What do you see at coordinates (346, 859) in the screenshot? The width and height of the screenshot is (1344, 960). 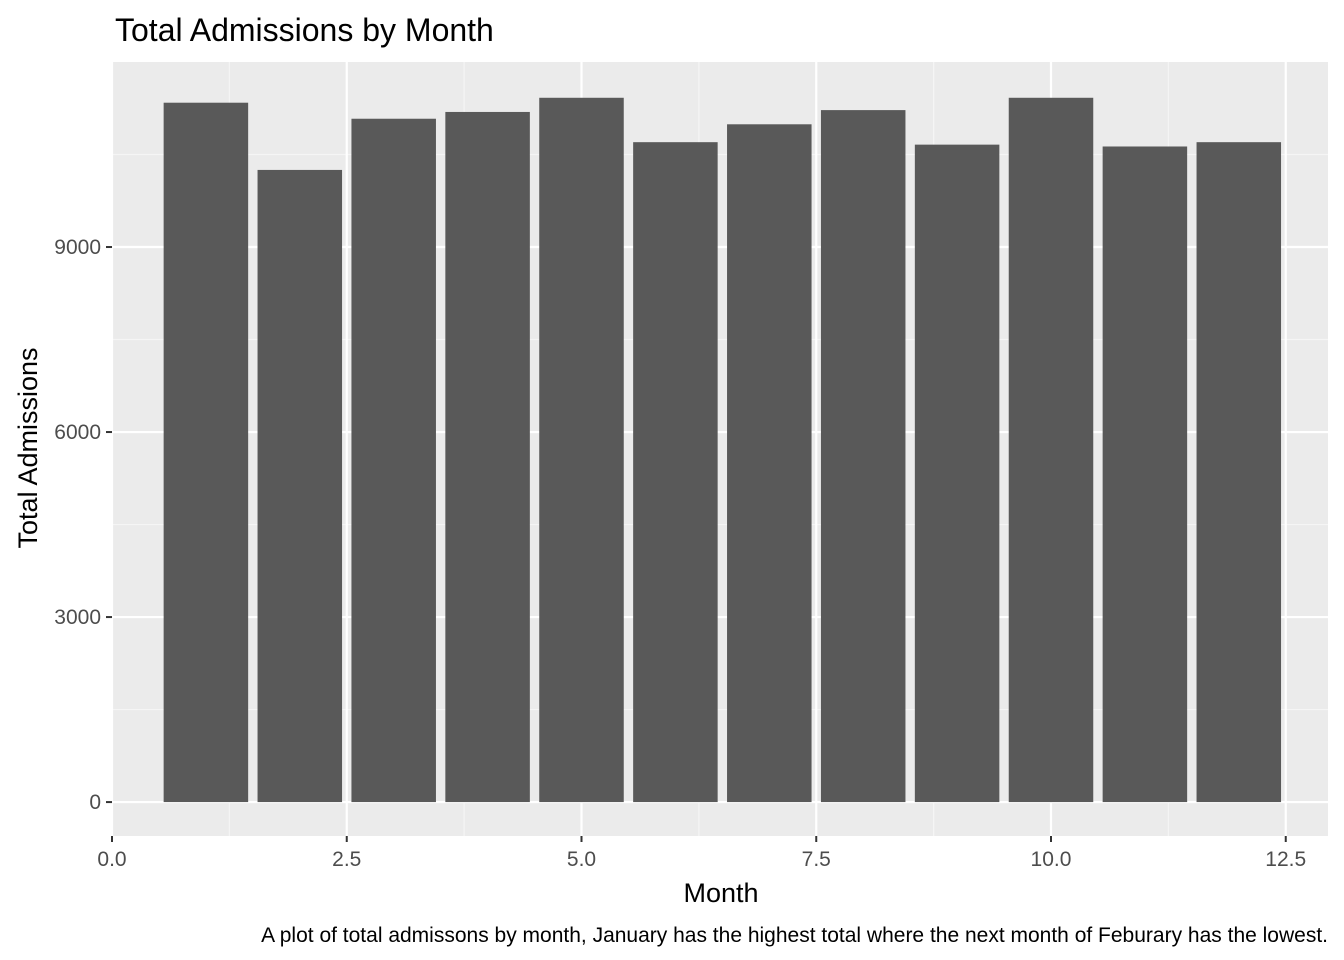 I see `x-tick-label: 2.5` at bounding box center [346, 859].